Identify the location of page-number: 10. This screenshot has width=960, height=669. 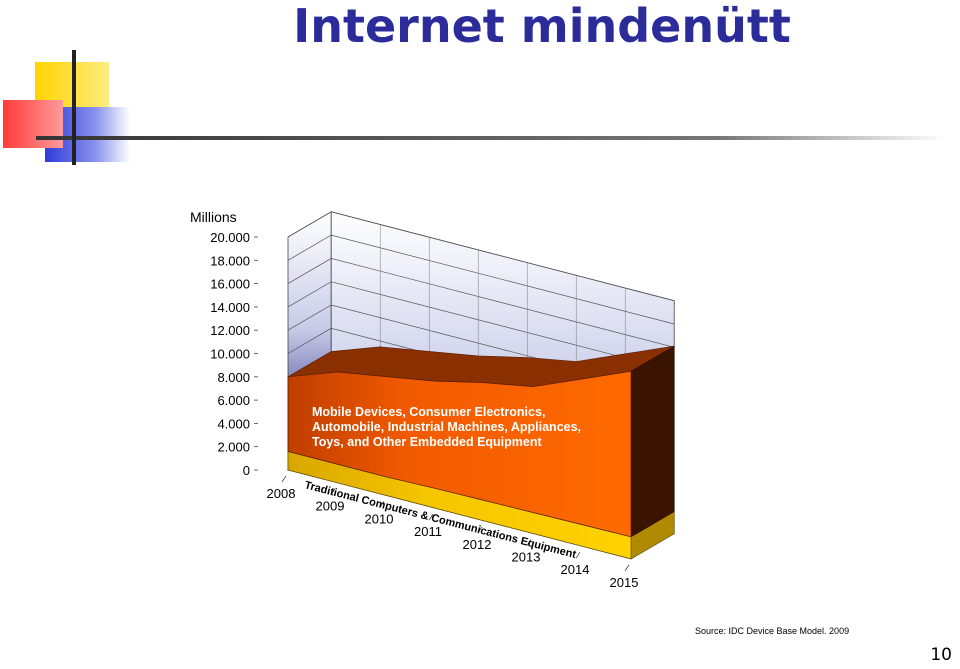
(941, 655).